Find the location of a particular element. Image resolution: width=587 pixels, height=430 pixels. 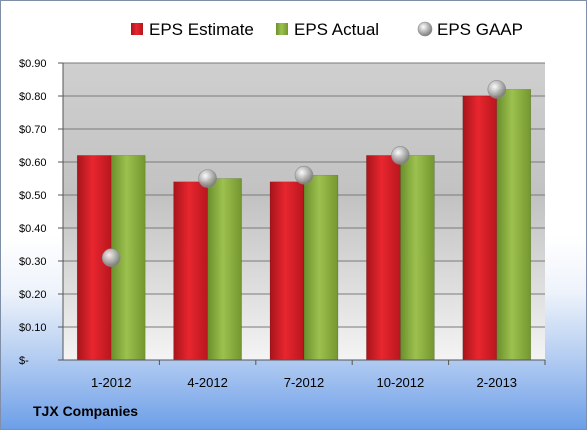

legend-eps-actual-swatch is located at coordinates (282, 29).